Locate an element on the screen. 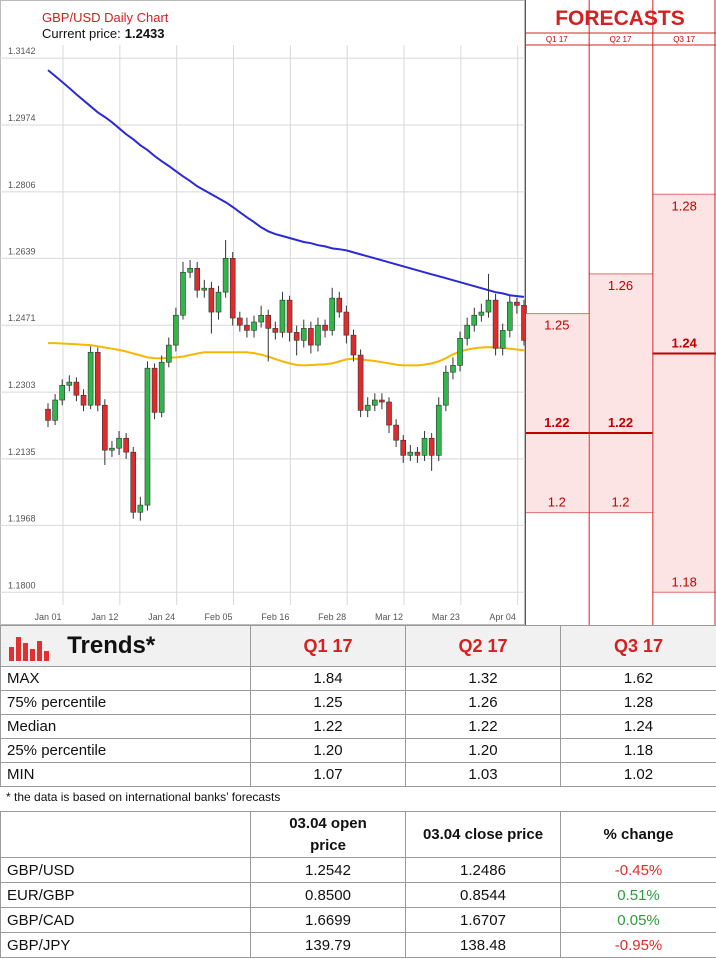 This screenshot has height=959, width=716. cell: 1.2486 is located at coordinates (483, 870).